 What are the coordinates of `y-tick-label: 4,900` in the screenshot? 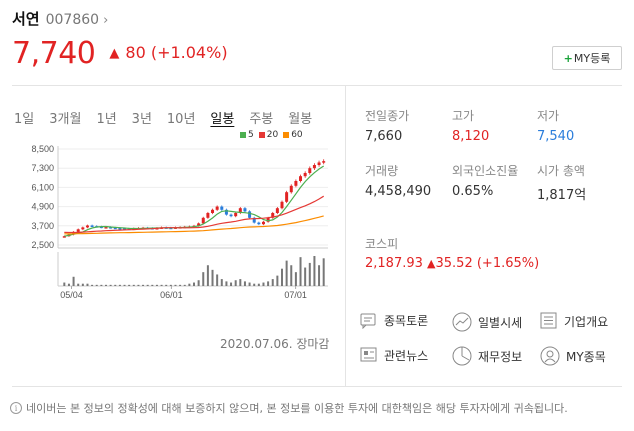 It's located at (42, 207).